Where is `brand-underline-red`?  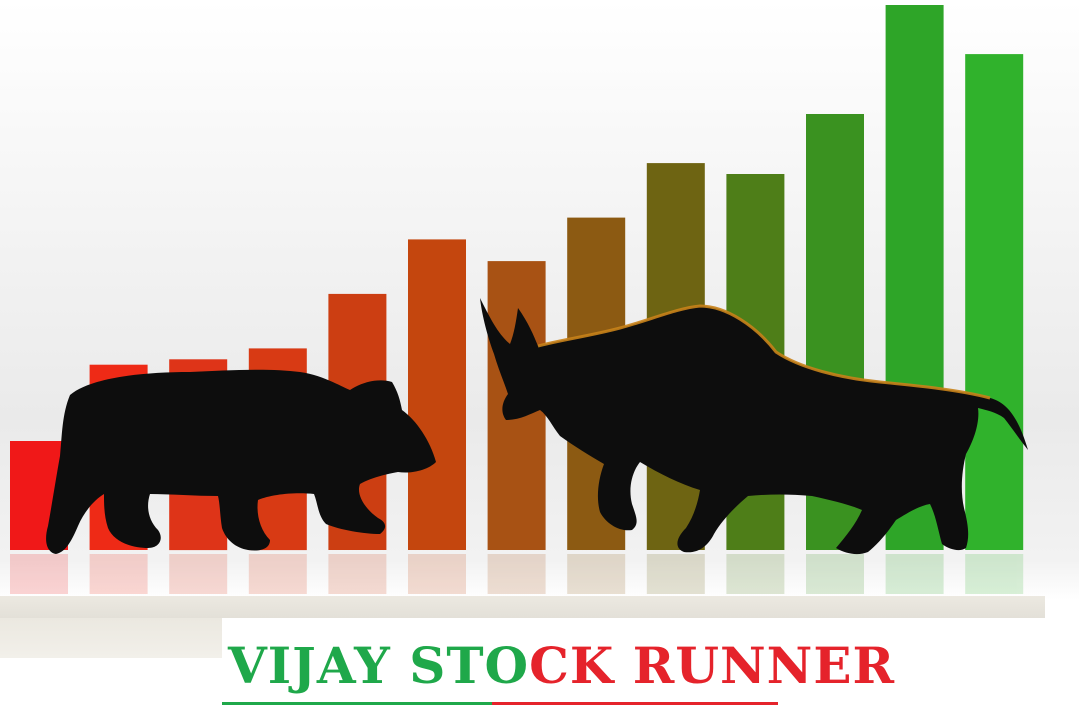 brand-underline-red is located at coordinates (635, 703).